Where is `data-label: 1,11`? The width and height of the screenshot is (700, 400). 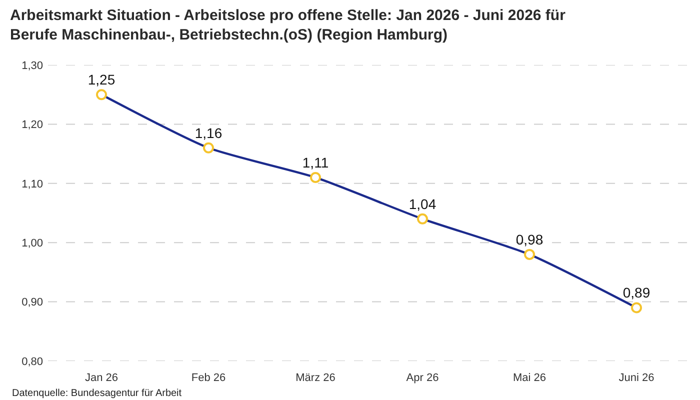
data-label: 1,11 is located at coordinates (315, 162).